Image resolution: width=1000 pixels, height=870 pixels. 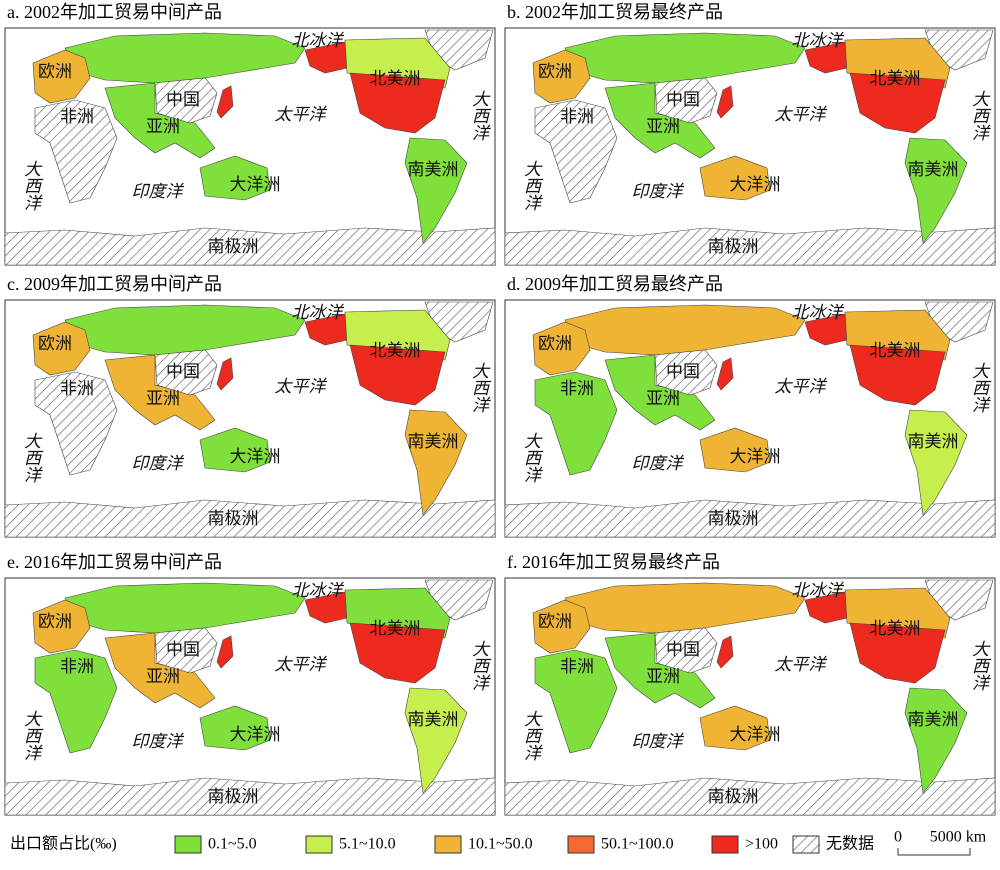 What do you see at coordinates (367, 844) in the screenshot?
I see `legend-label: 5.1~10.0` at bounding box center [367, 844].